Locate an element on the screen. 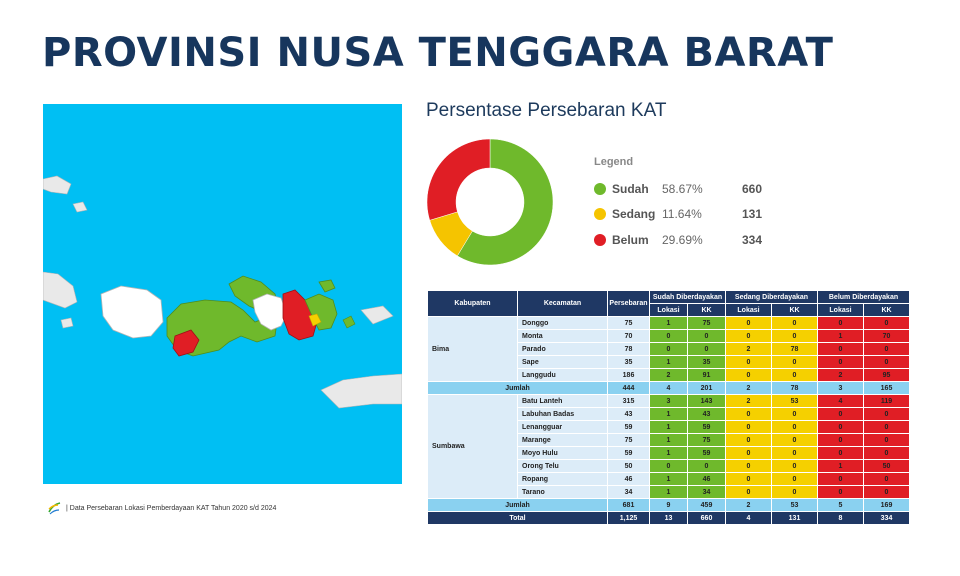 The image size is (960, 576). kecamatan-cell: Parado is located at coordinates (562, 349).